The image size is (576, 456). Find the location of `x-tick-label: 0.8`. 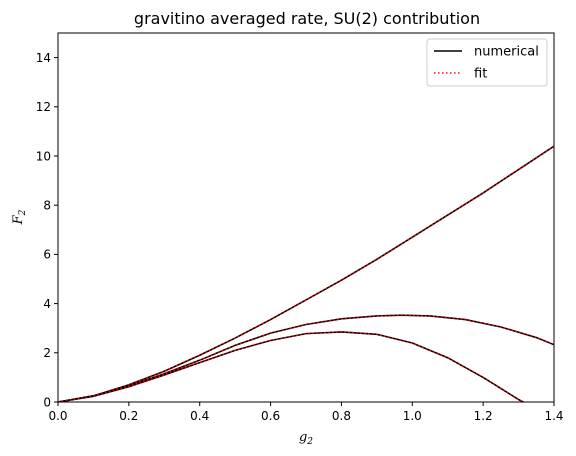

x-tick-label: 0.8 is located at coordinates (341, 416).